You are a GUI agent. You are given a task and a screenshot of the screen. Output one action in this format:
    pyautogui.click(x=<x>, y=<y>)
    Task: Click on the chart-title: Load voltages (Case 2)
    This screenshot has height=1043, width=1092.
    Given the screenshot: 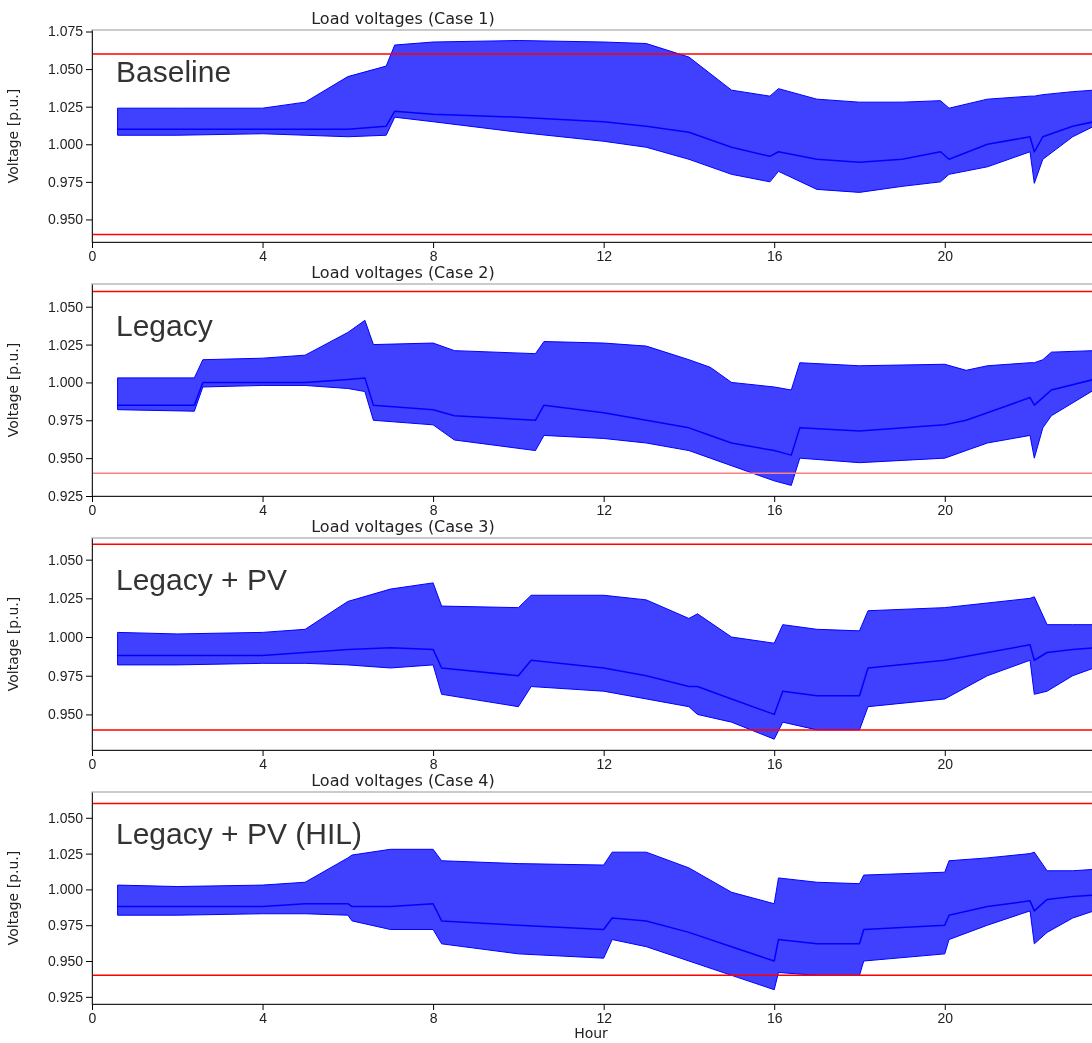 What is the action you would take?
    pyautogui.click(x=403, y=272)
    